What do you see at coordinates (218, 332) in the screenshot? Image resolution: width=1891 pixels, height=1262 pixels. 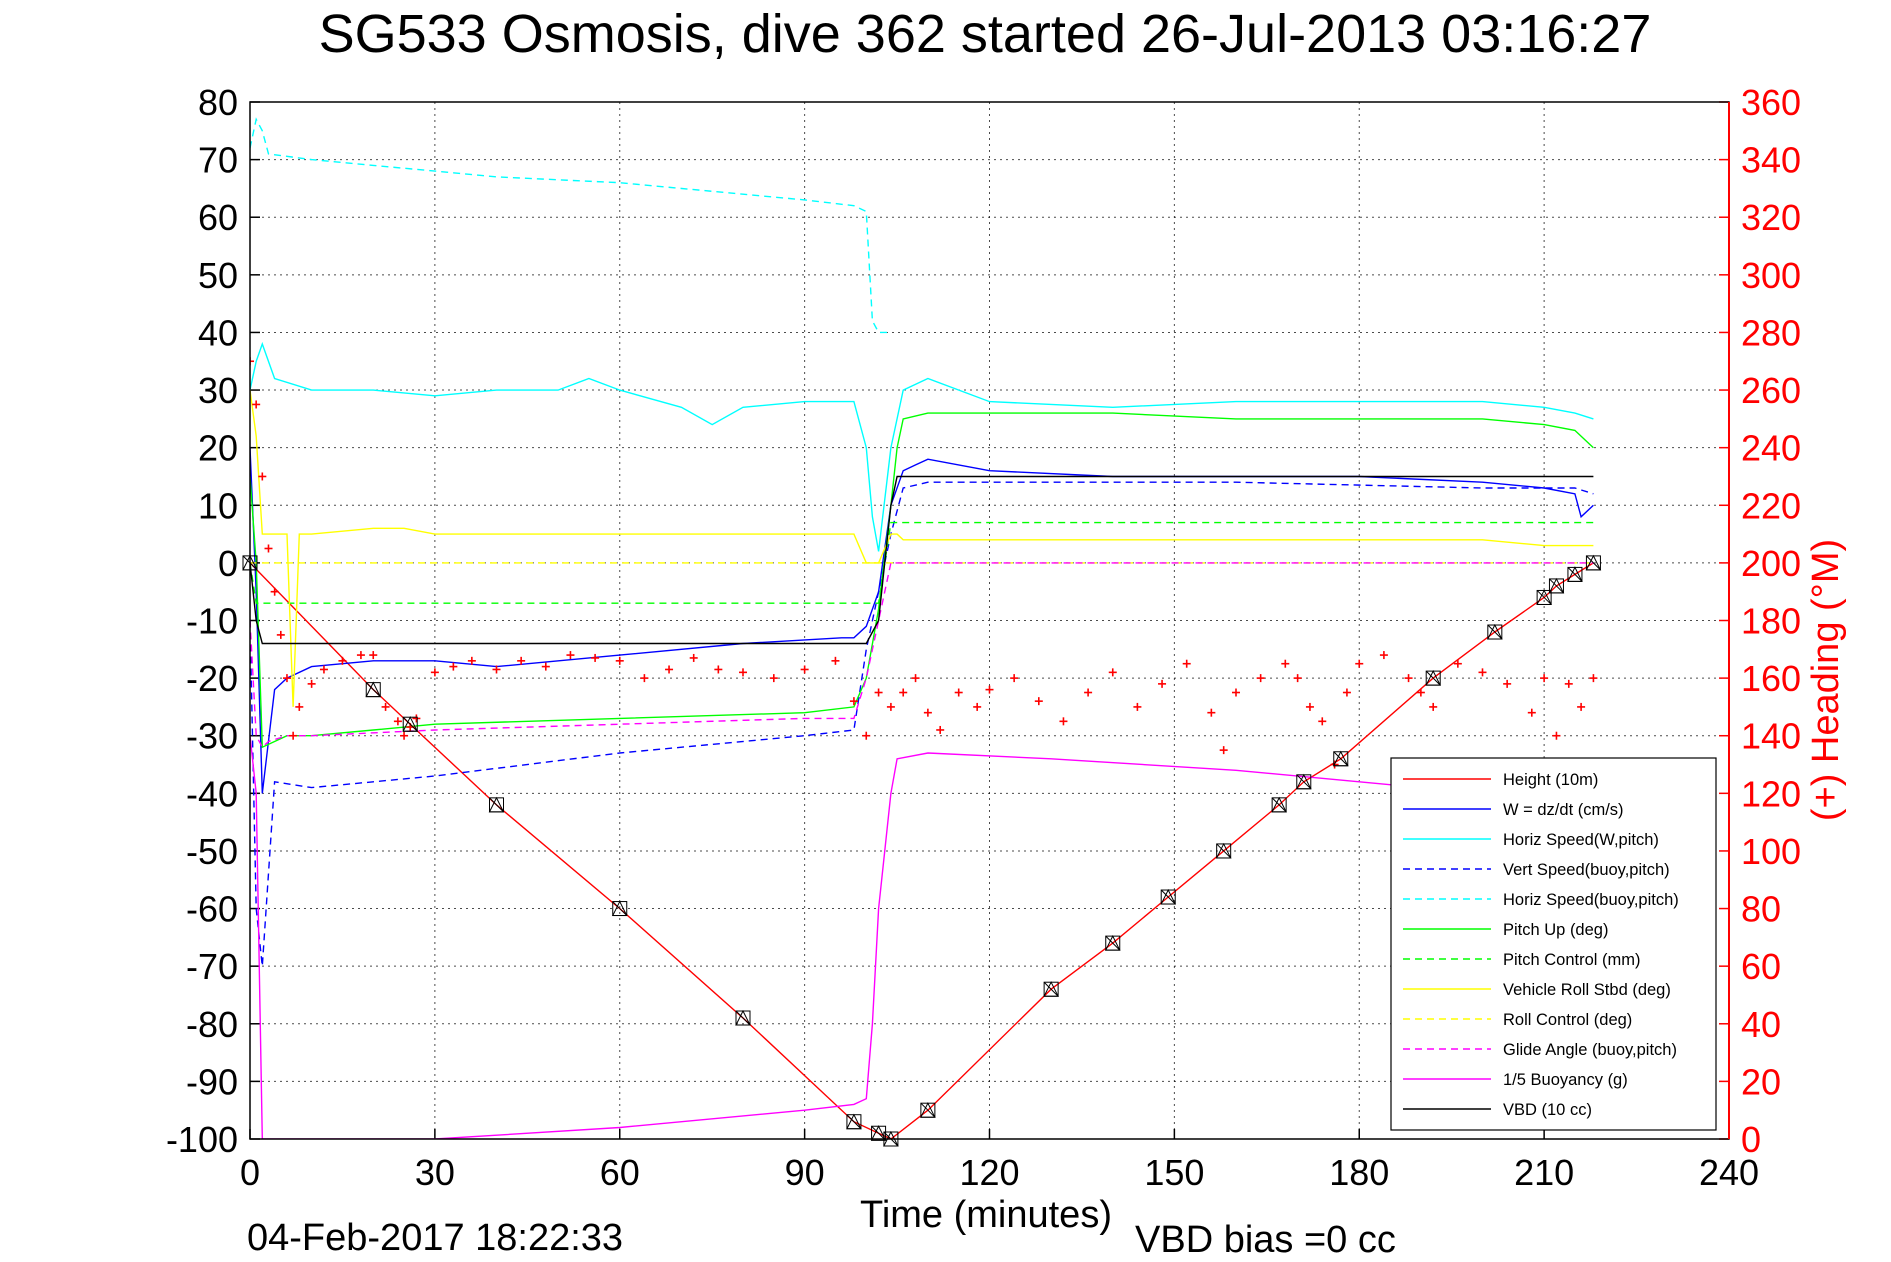 I see `y-tick-label: 40` at bounding box center [218, 332].